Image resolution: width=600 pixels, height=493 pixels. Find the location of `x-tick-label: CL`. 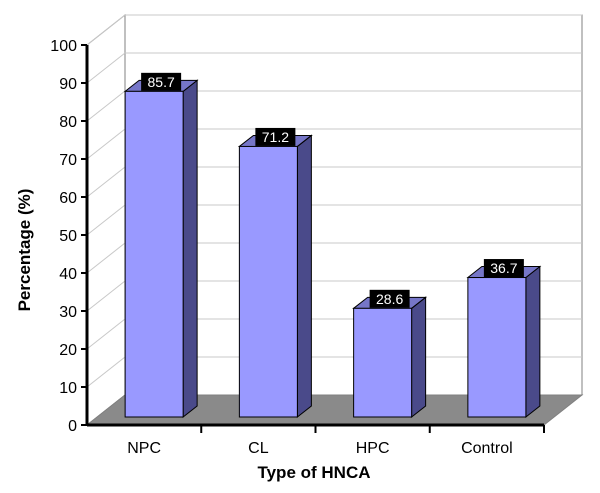

x-tick-label: CL is located at coordinates (258, 448).